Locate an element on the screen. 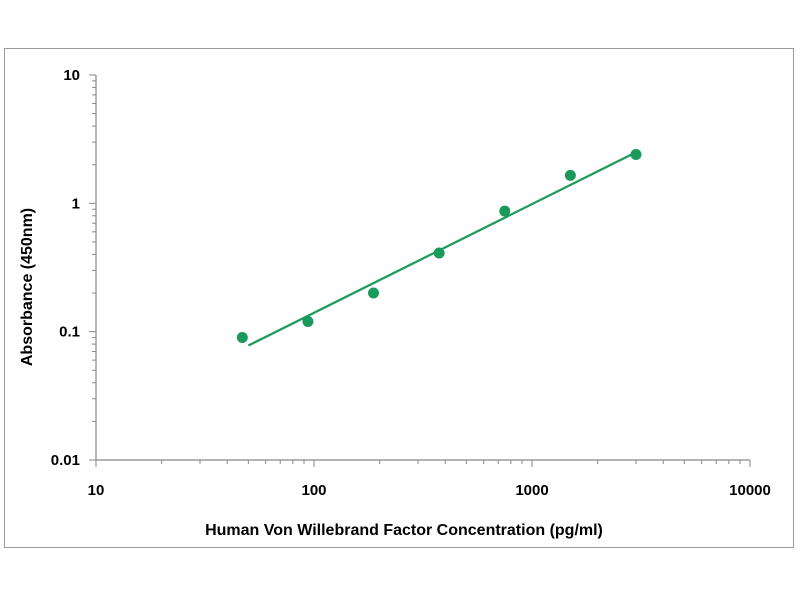  x-tick-labels: 10 100 1000 10000 is located at coordinates (429, 490).